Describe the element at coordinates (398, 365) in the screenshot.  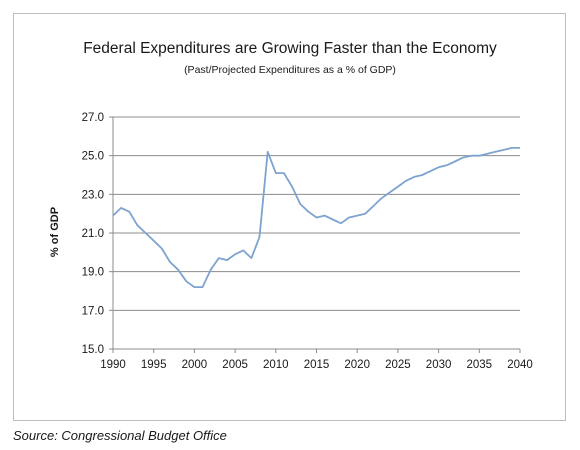
I see `x-tick-label: 2025` at that location.